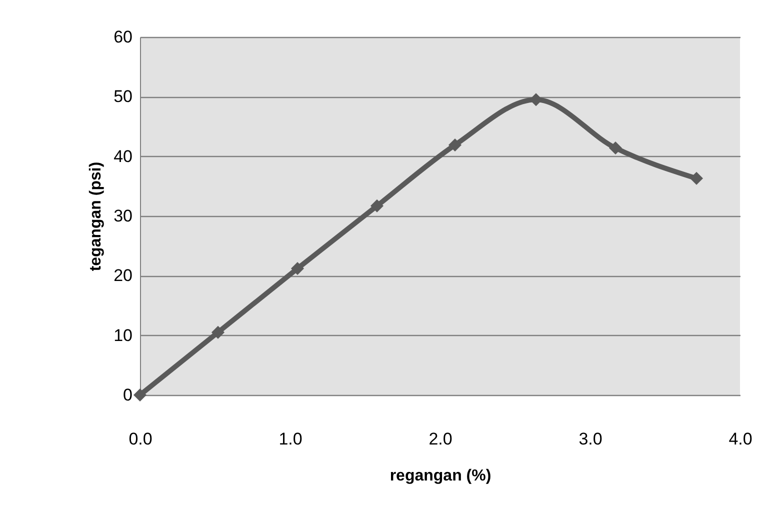 The image size is (780, 522). What do you see at coordinates (740, 439) in the screenshot?
I see `x-tick-label: 4.0` at bounding box center [740, 439].